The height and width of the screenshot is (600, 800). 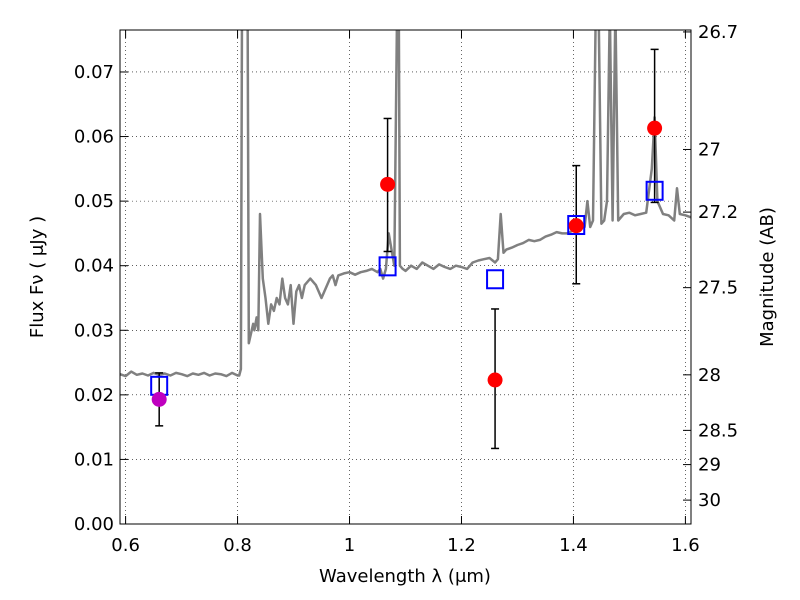 What do you see at coordinates (718, 288) in the screenshot?
I see `right-tick-label: 27.5` at bounding box center [718, 288].